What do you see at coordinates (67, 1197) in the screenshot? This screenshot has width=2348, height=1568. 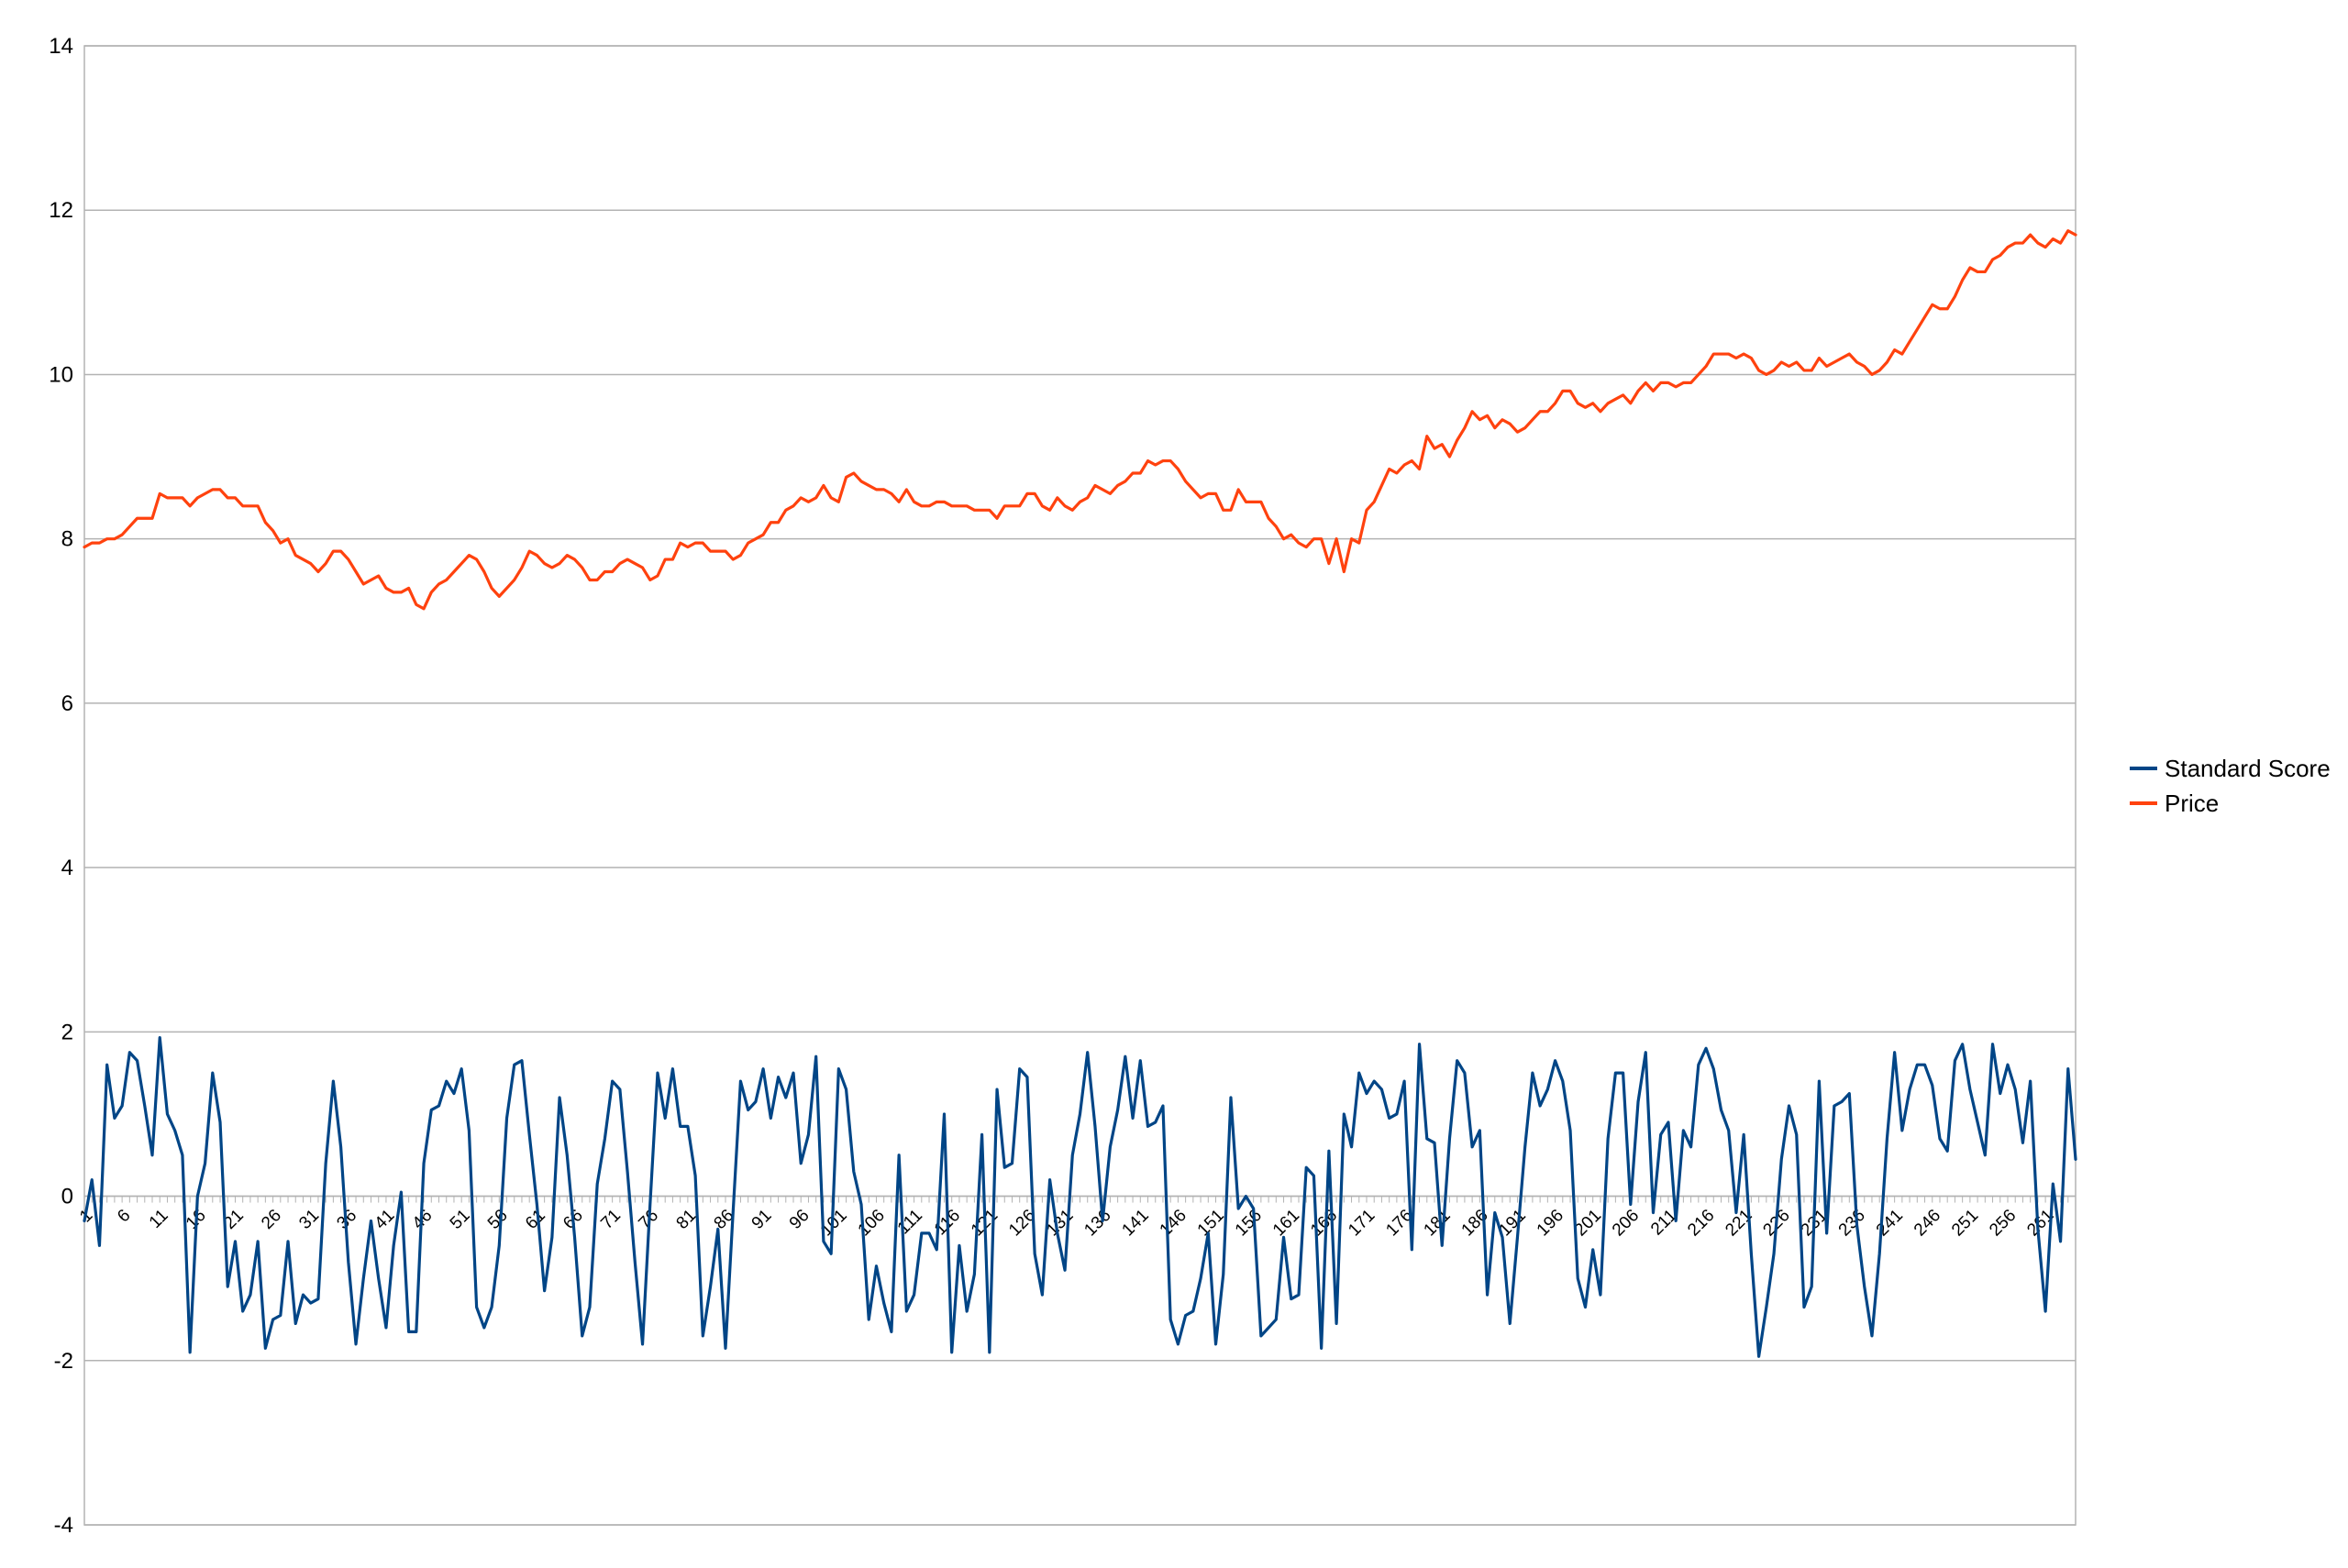 I see `y-tick-label: 0` at bounding box center [67, 1197].